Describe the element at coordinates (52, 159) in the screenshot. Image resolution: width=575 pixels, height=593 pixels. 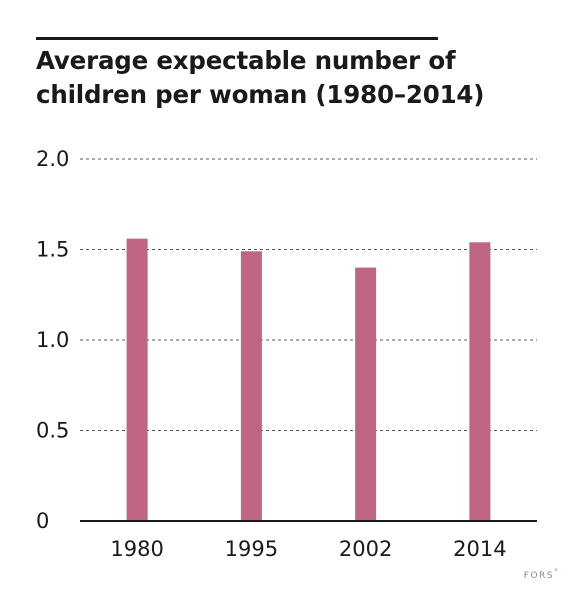
I see `y-tick-label-2.0: 2.0` at that location.